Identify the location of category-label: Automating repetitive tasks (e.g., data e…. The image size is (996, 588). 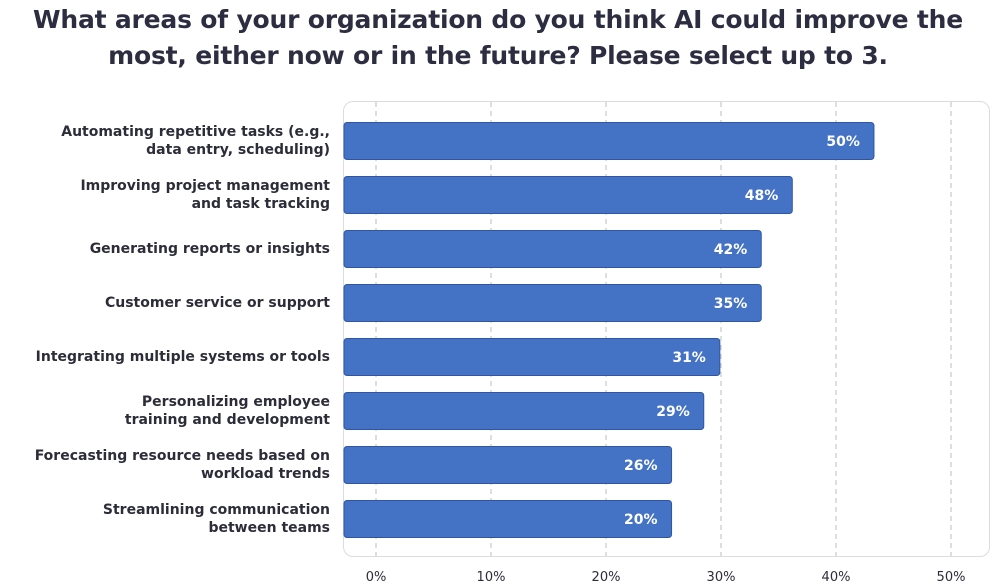
(170, 141).